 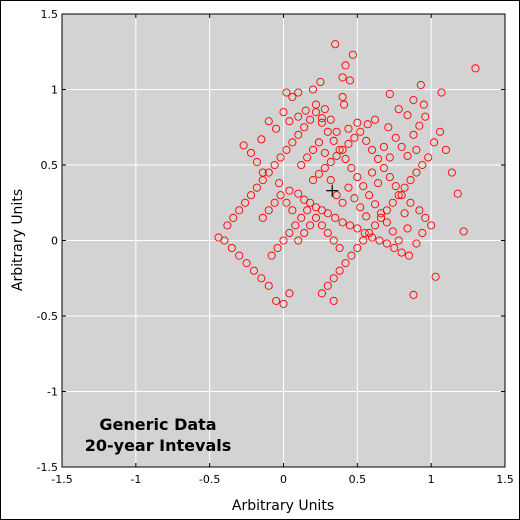 I want to click on y-tick-label-3: 0, so click(x=54, y=241).